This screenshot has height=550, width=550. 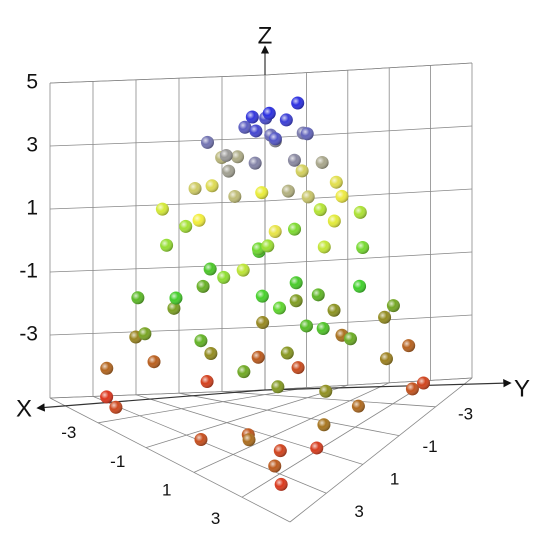 What do you see at coordinates (117, 461) in the screenshot?
I see `x-tick-label: -1` at bounding box center [117, 461].